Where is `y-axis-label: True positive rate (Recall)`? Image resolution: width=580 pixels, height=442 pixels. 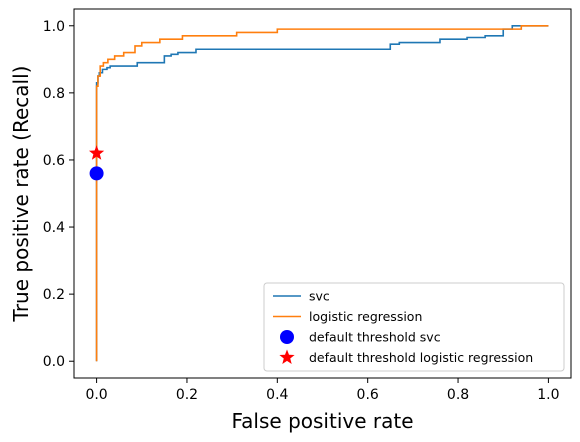 y-axis-label: True positive rate (Recall) is located at coordinates (21, 194).